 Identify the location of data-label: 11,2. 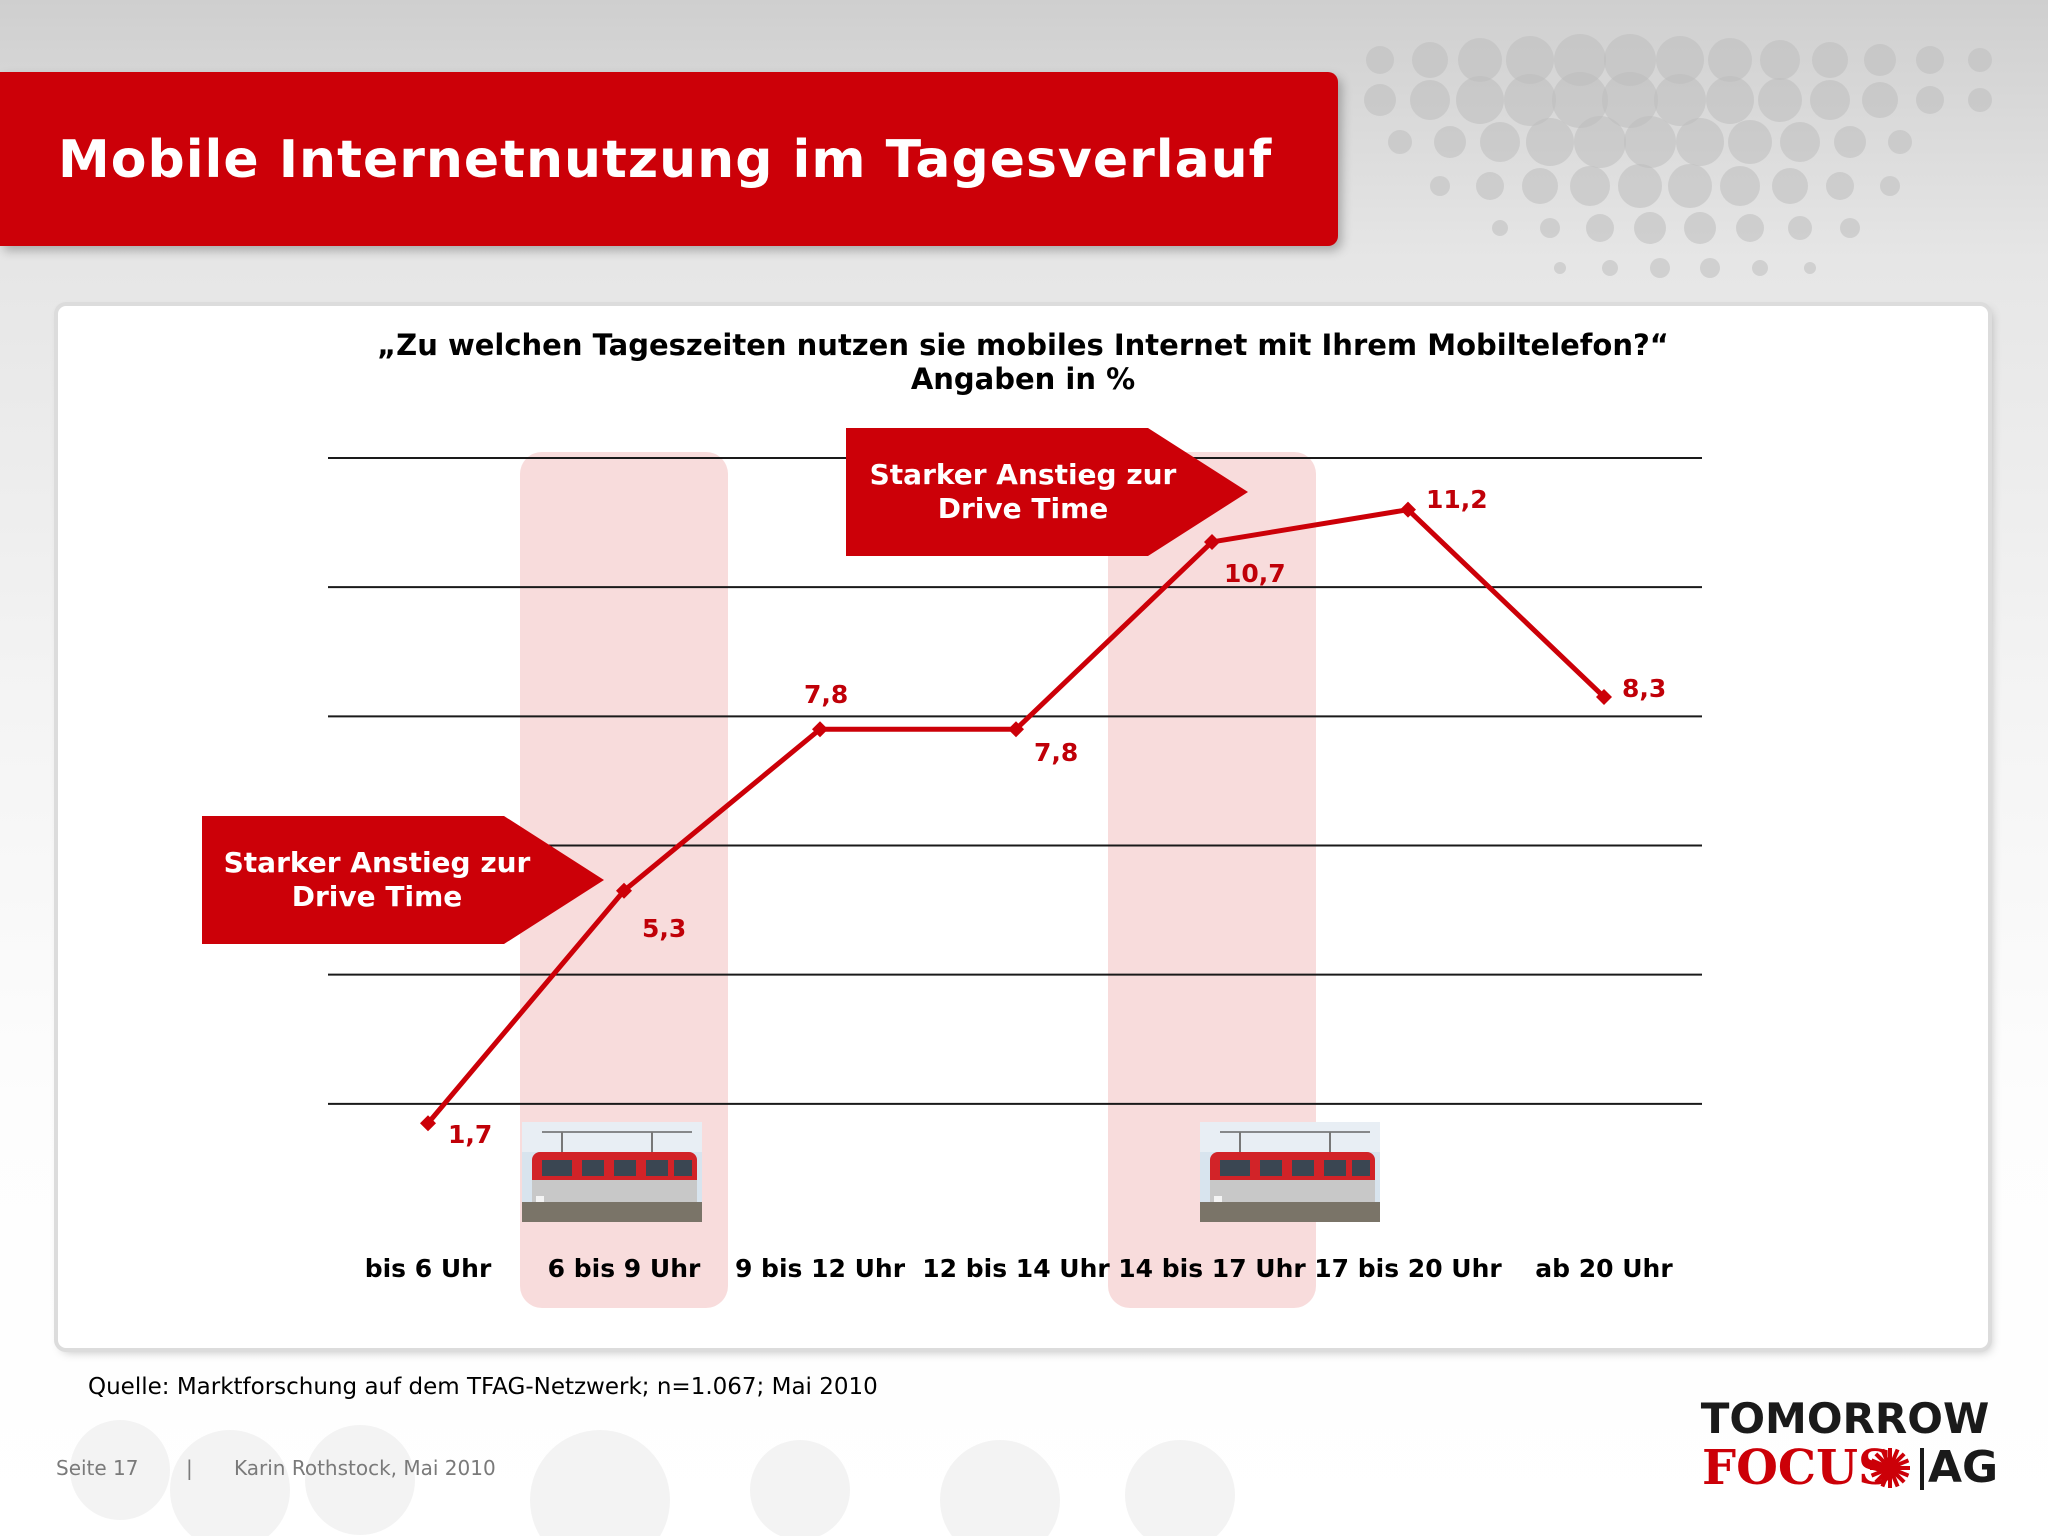
(1457, 499).